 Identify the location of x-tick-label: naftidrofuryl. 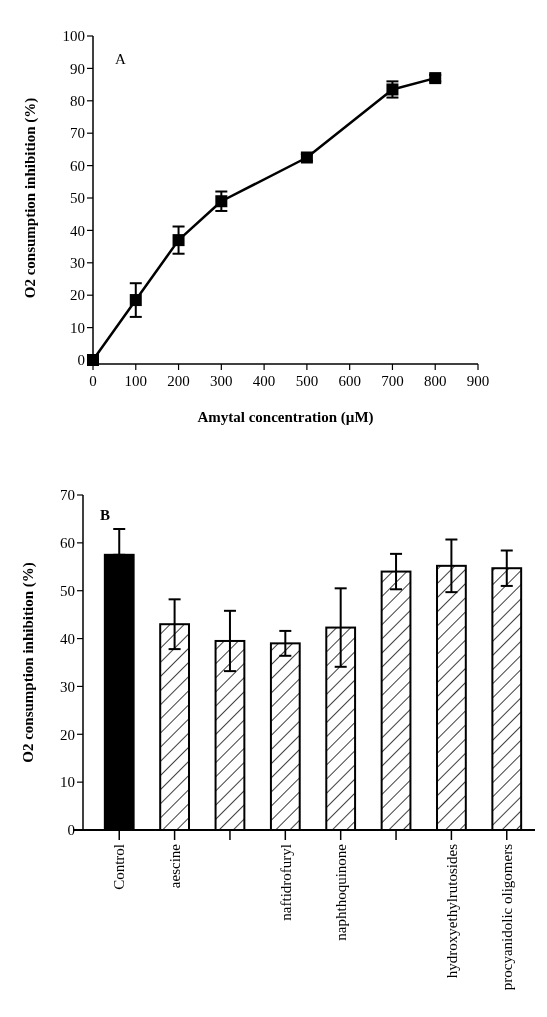
(285, 882).